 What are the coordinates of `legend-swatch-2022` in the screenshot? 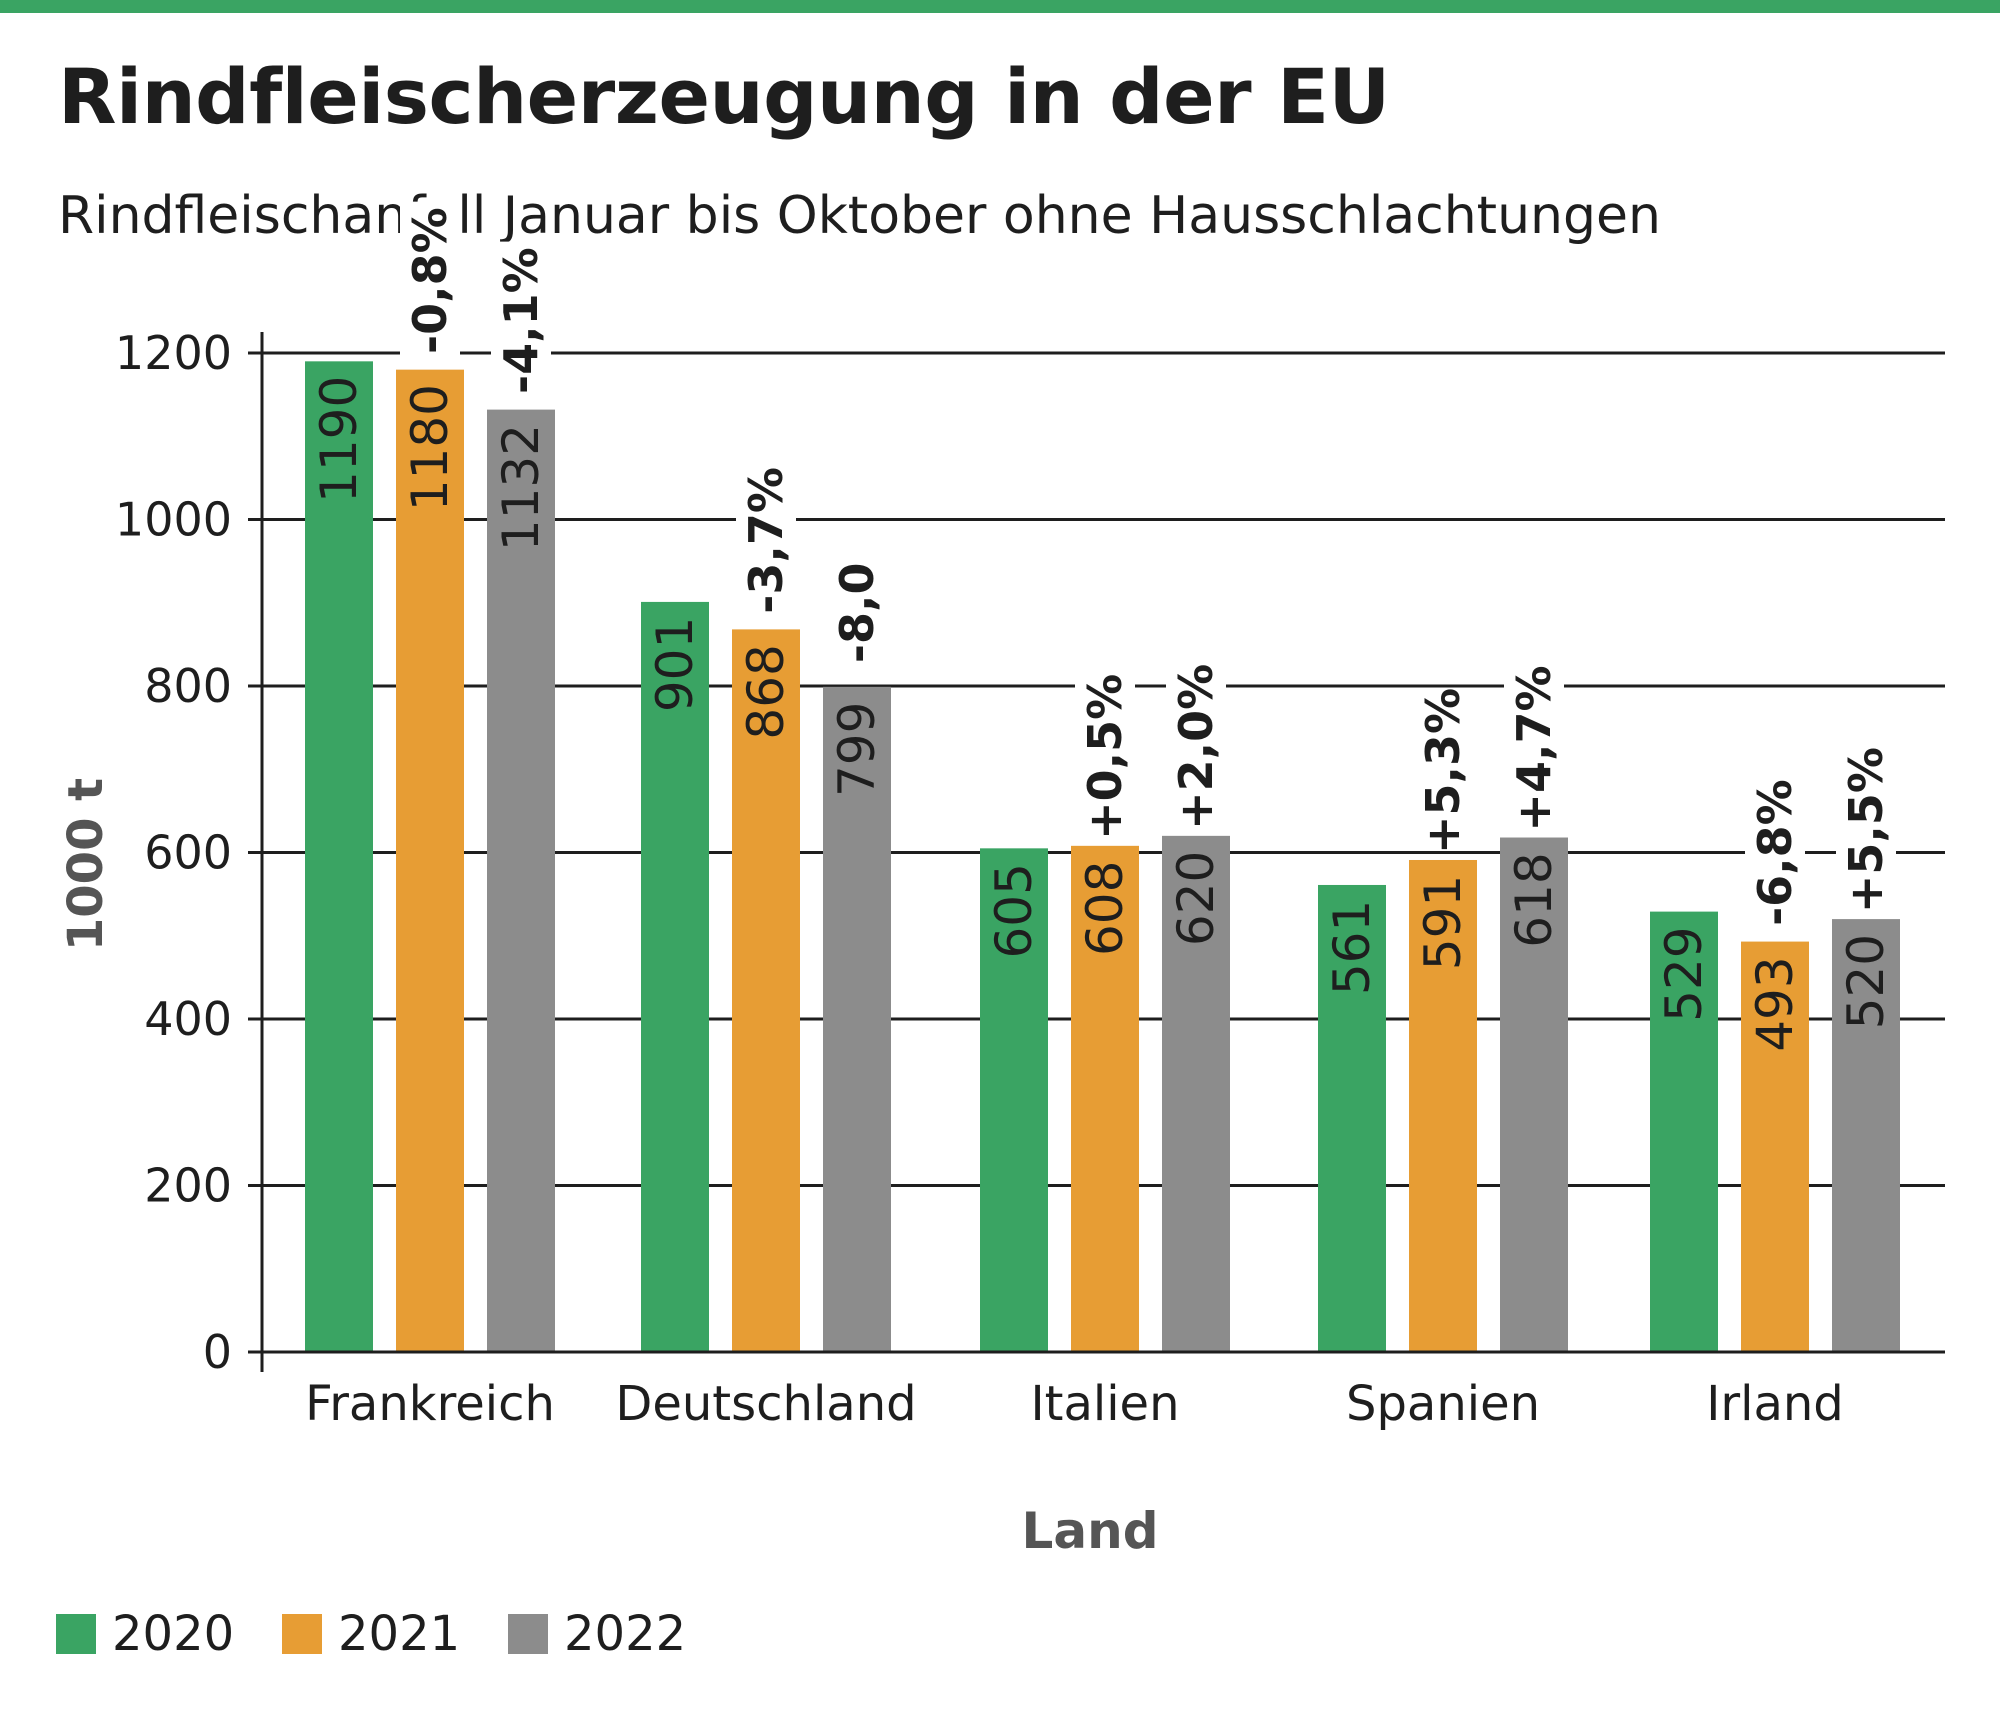 It's located at (528, 1634).